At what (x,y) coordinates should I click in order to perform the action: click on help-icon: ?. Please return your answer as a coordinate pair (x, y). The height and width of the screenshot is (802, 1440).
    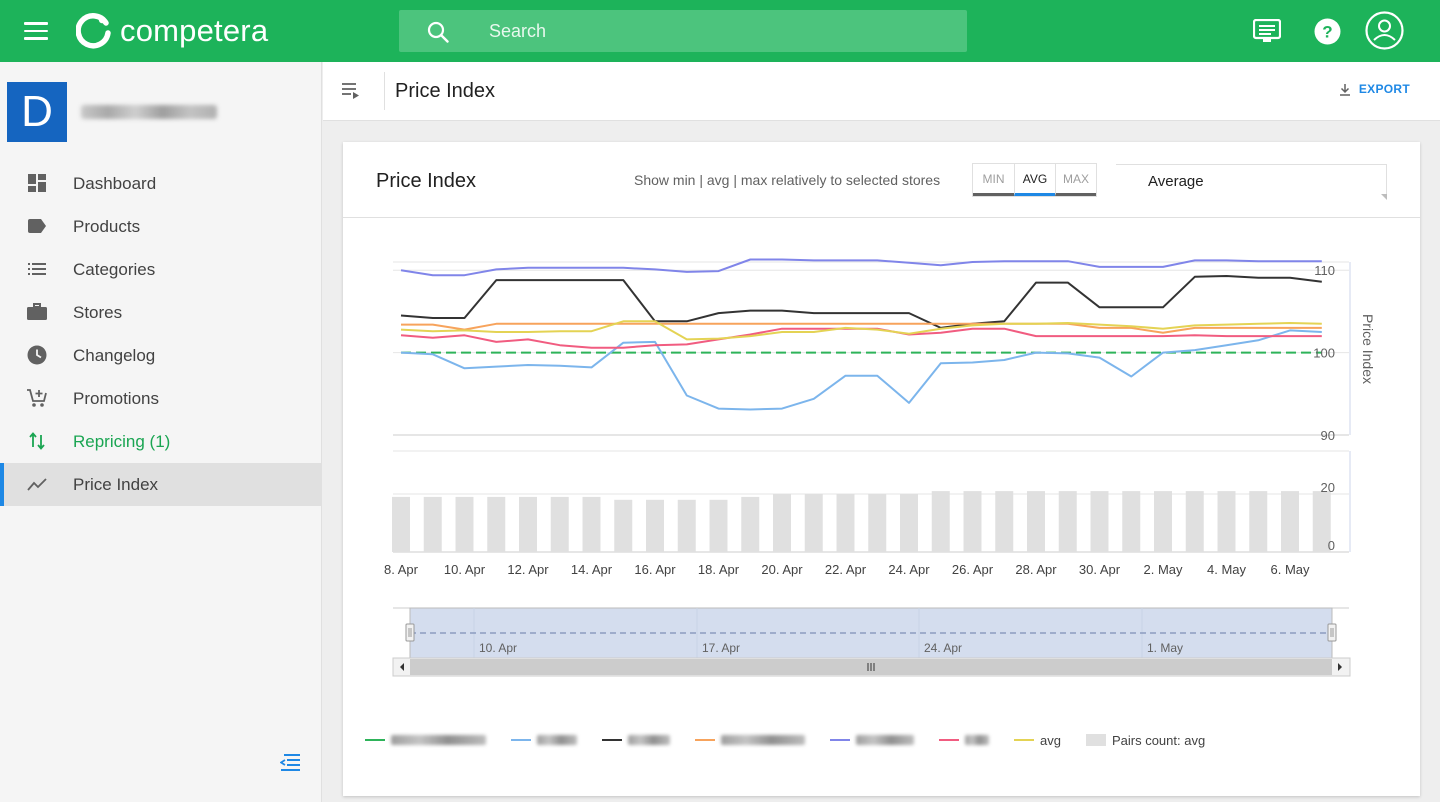
    Looking at the image, I should click on (1327, 31).